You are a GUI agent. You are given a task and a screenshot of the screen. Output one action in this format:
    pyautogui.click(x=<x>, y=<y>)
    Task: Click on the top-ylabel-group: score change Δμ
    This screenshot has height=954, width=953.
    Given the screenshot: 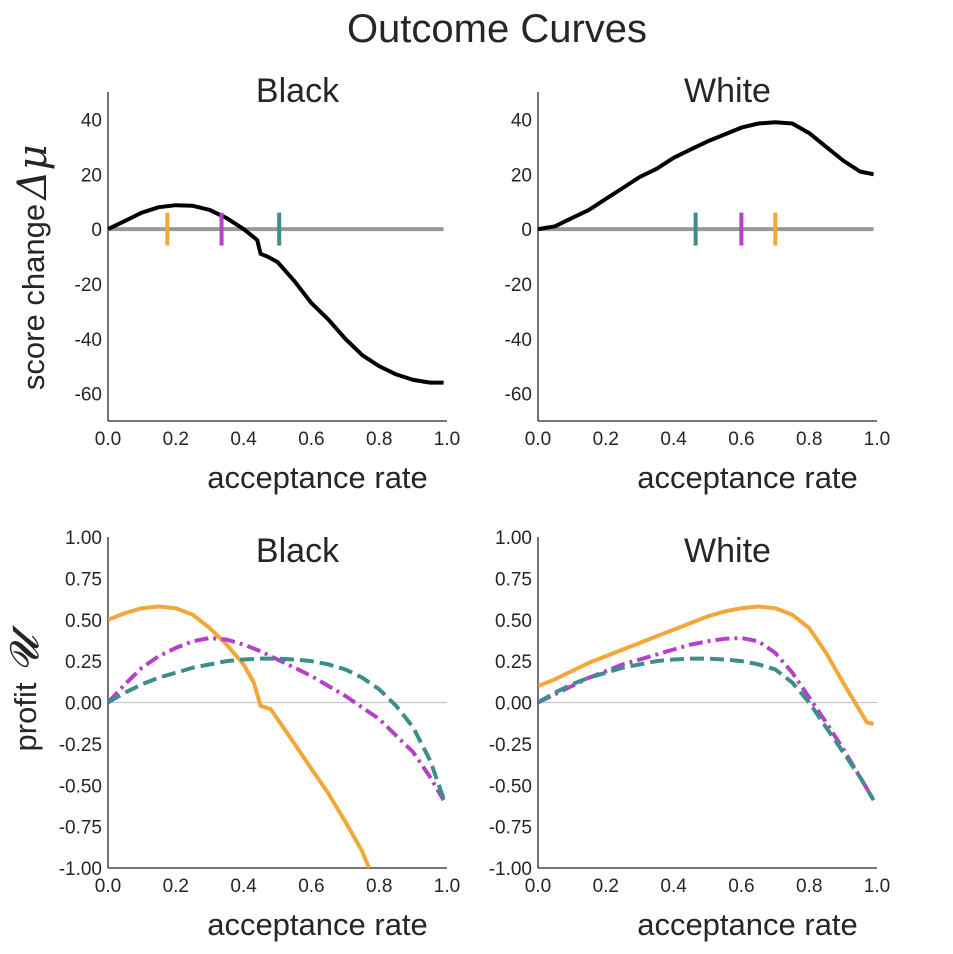 What is the action you would take?
    pyautogui.click(x=33, y=268)
    